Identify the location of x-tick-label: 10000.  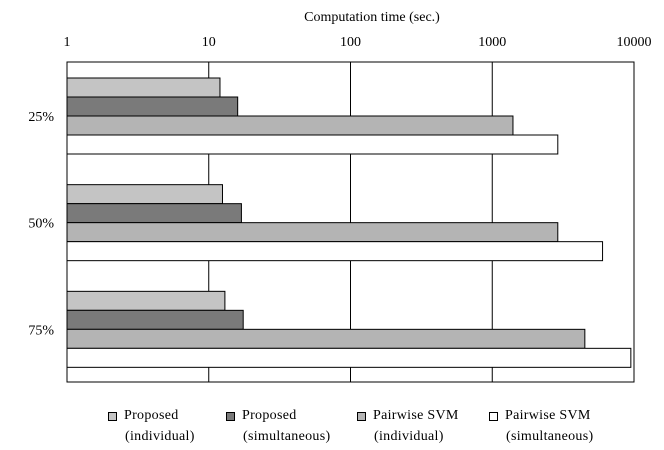
(634, 42).